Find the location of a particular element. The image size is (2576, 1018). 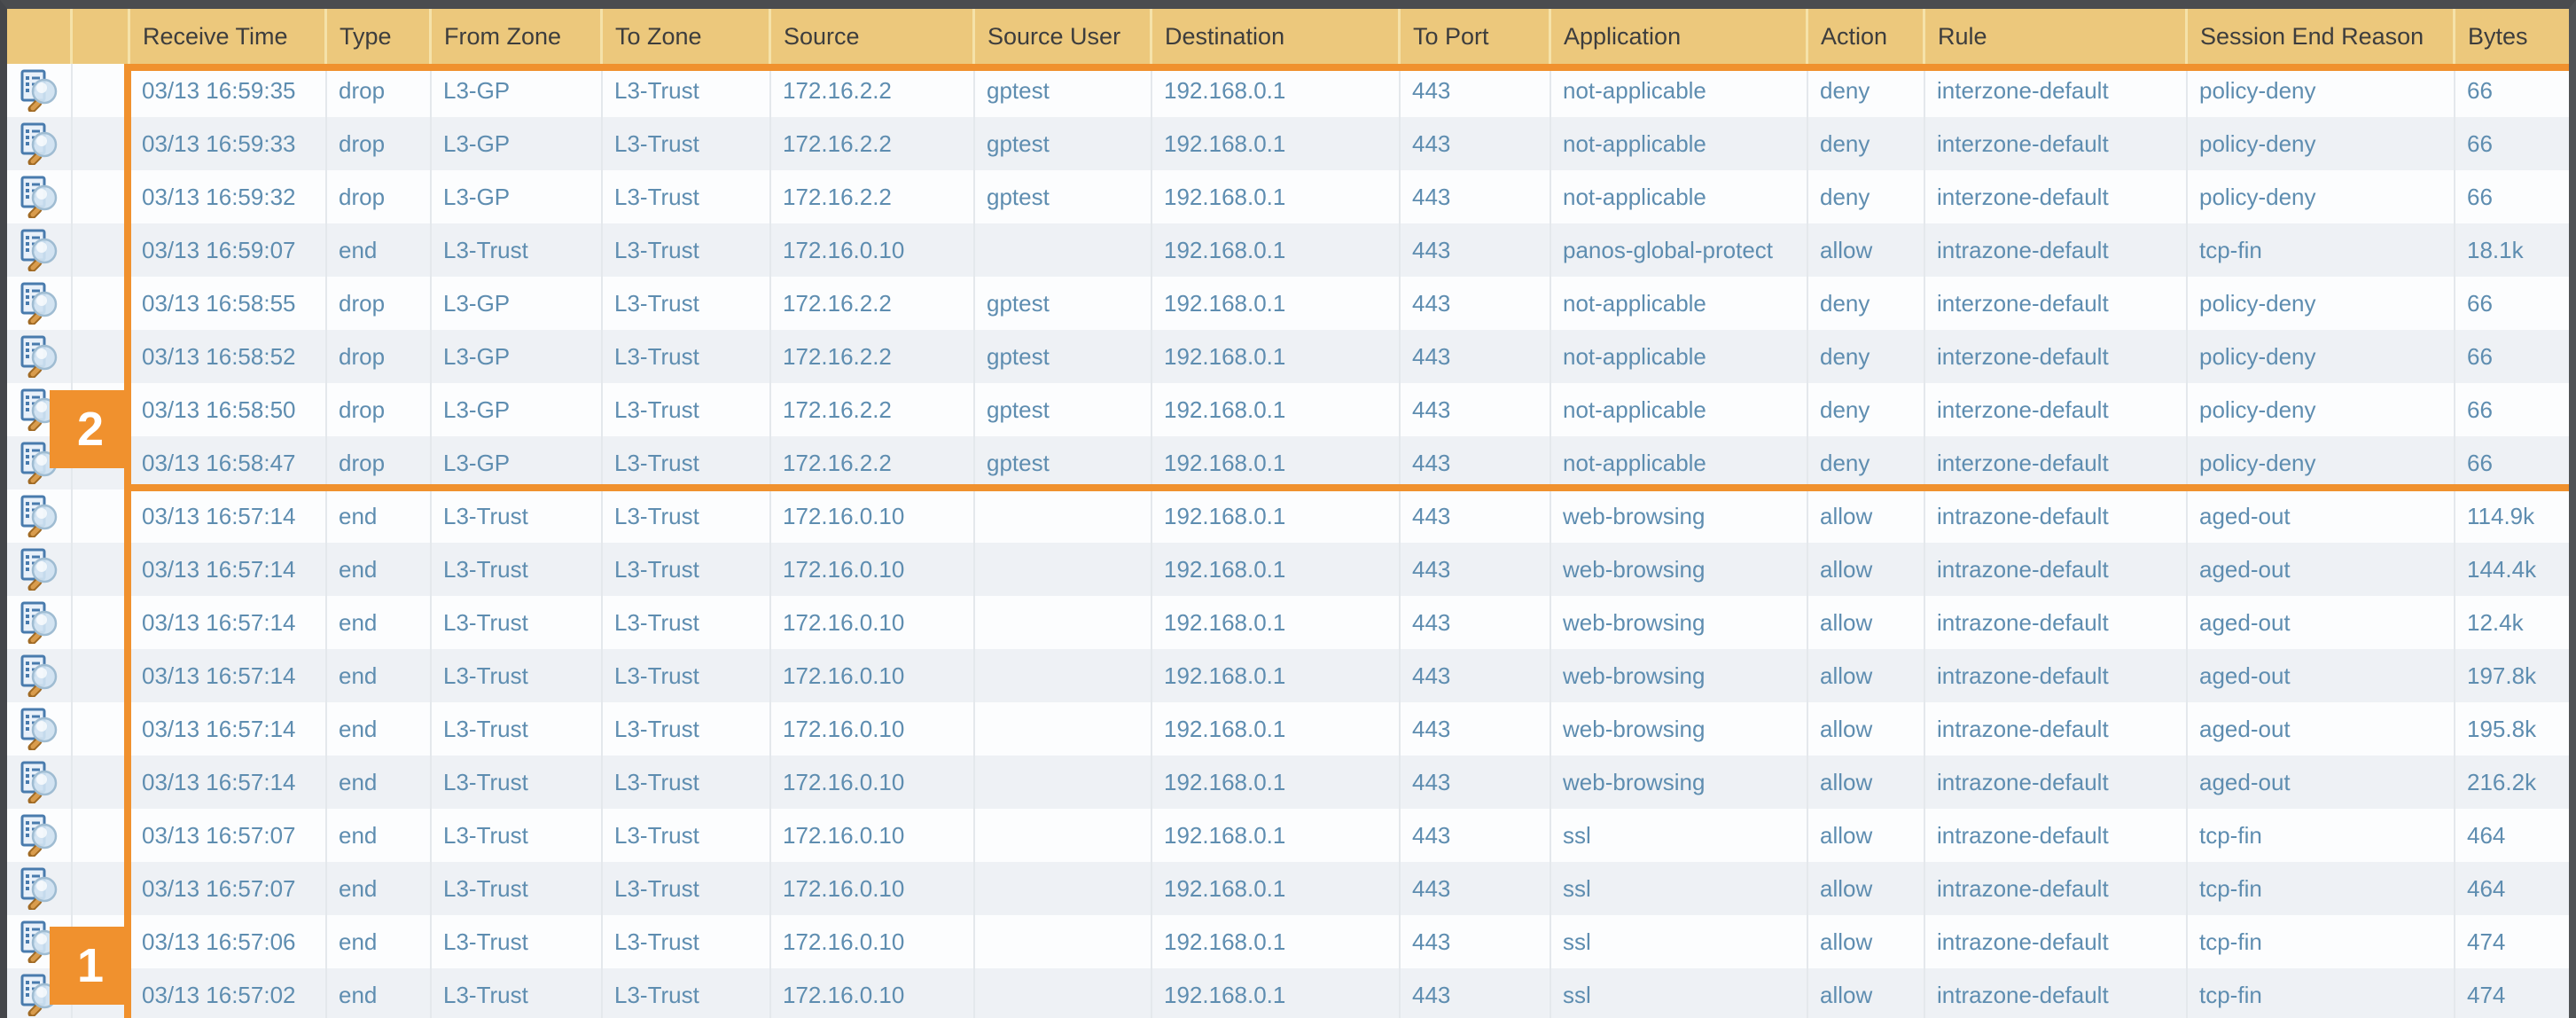

cell-bytes: 12.4k is located at coordinates (2495, 622).